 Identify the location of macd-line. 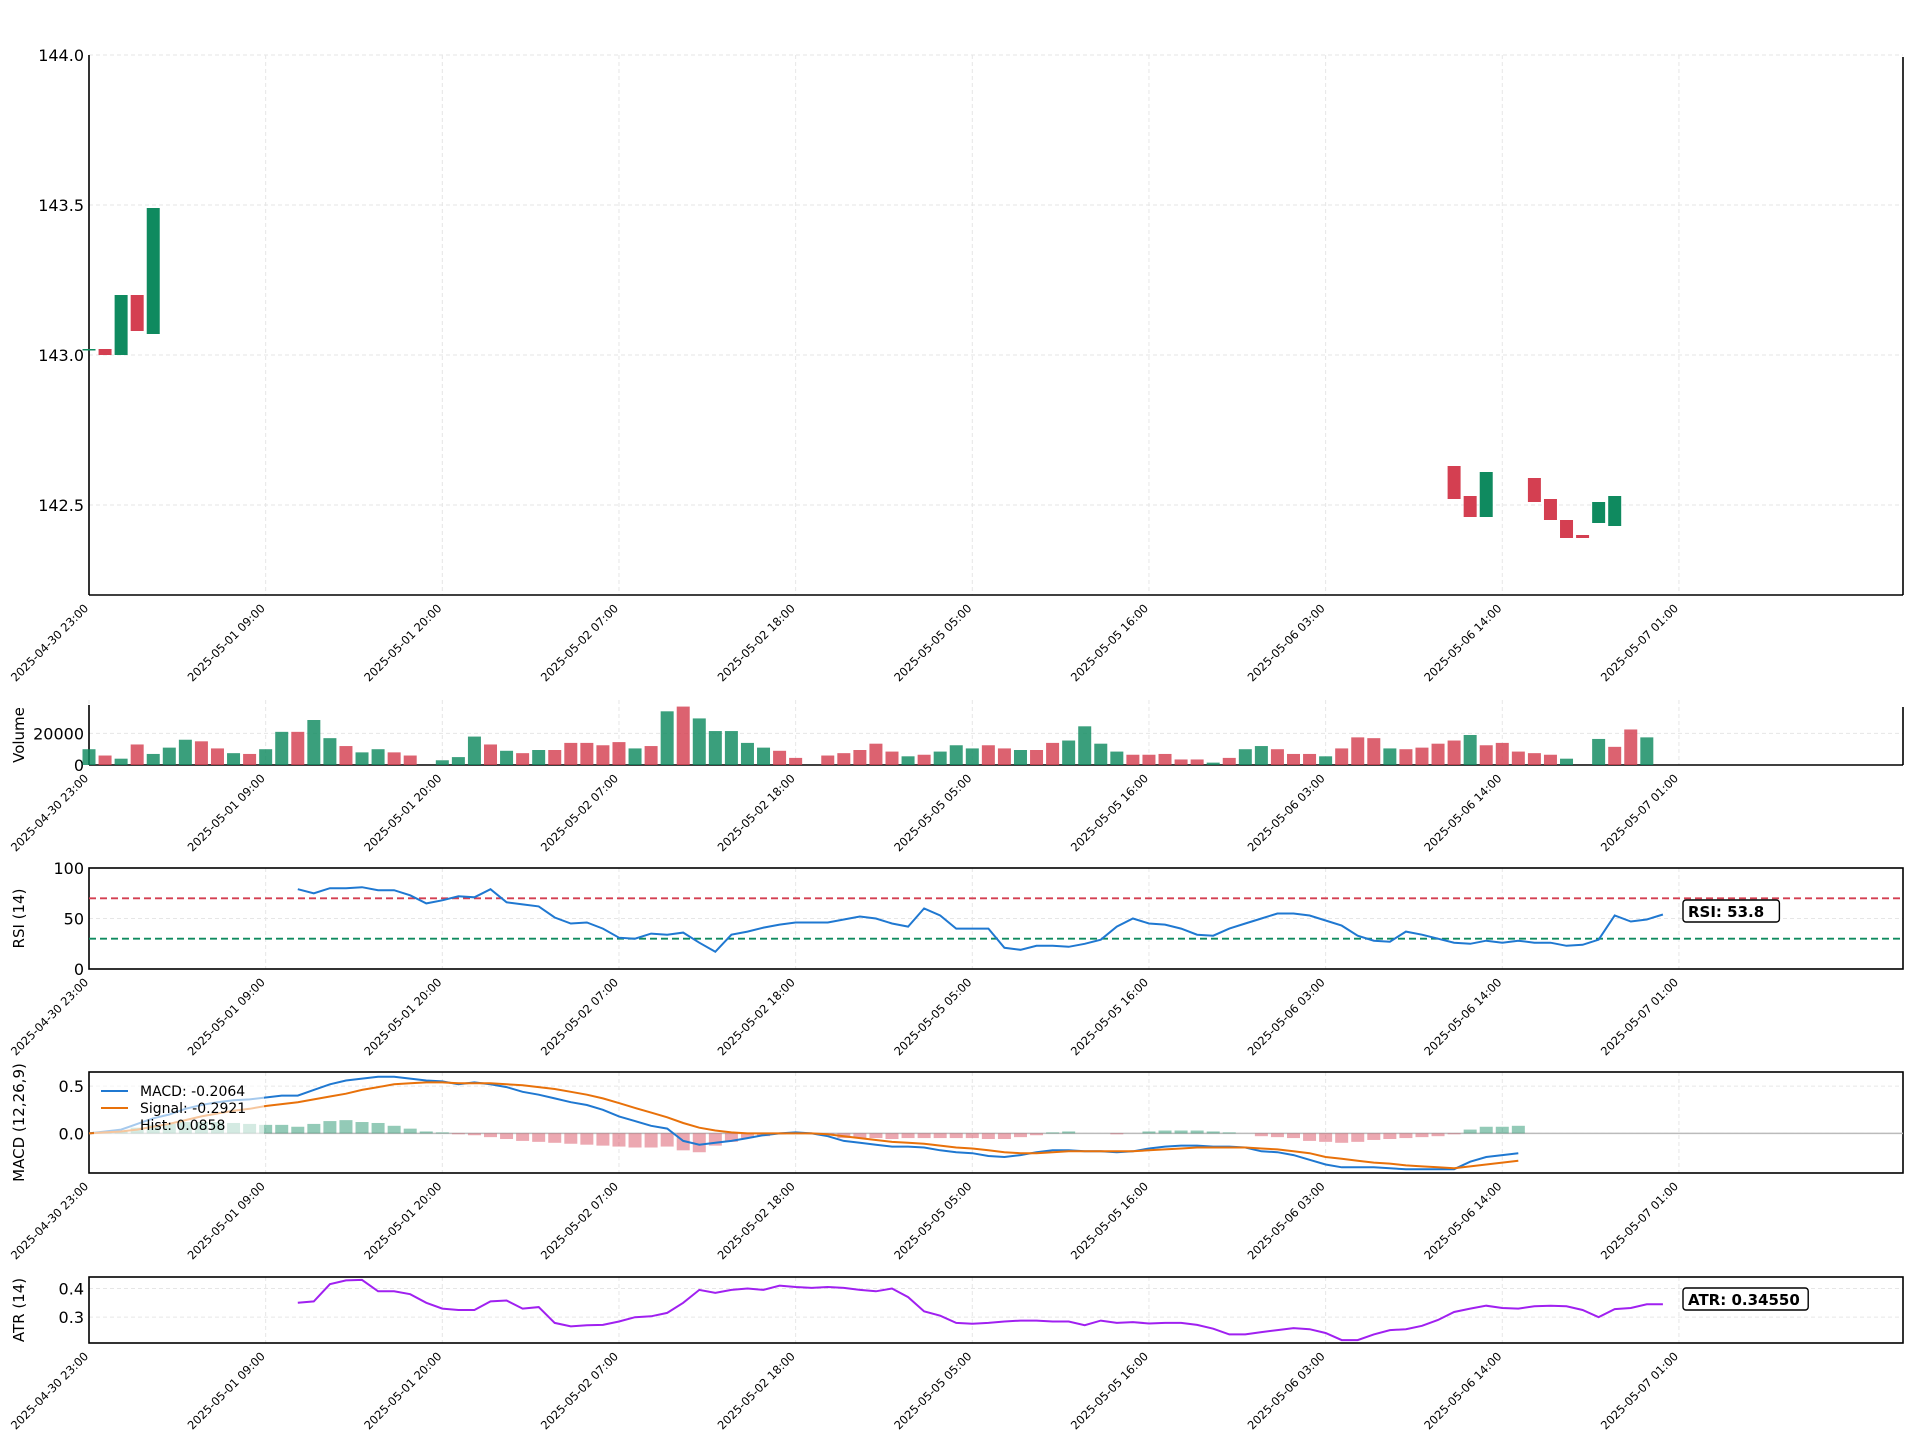
(803, 1123).